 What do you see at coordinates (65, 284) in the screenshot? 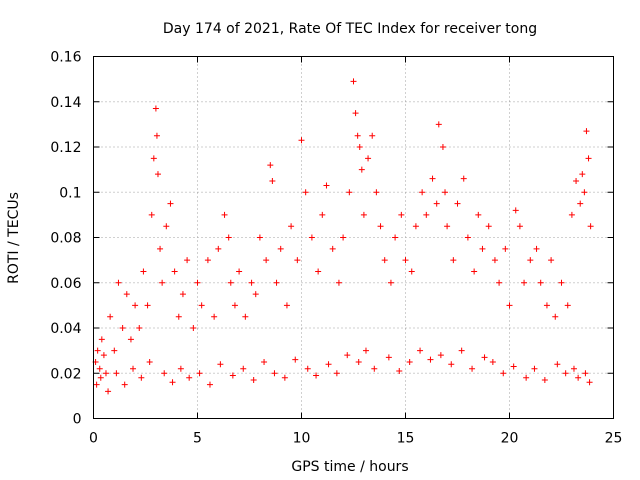
I see `y-tick-label: 0.06` at bounding box center [65, 284].